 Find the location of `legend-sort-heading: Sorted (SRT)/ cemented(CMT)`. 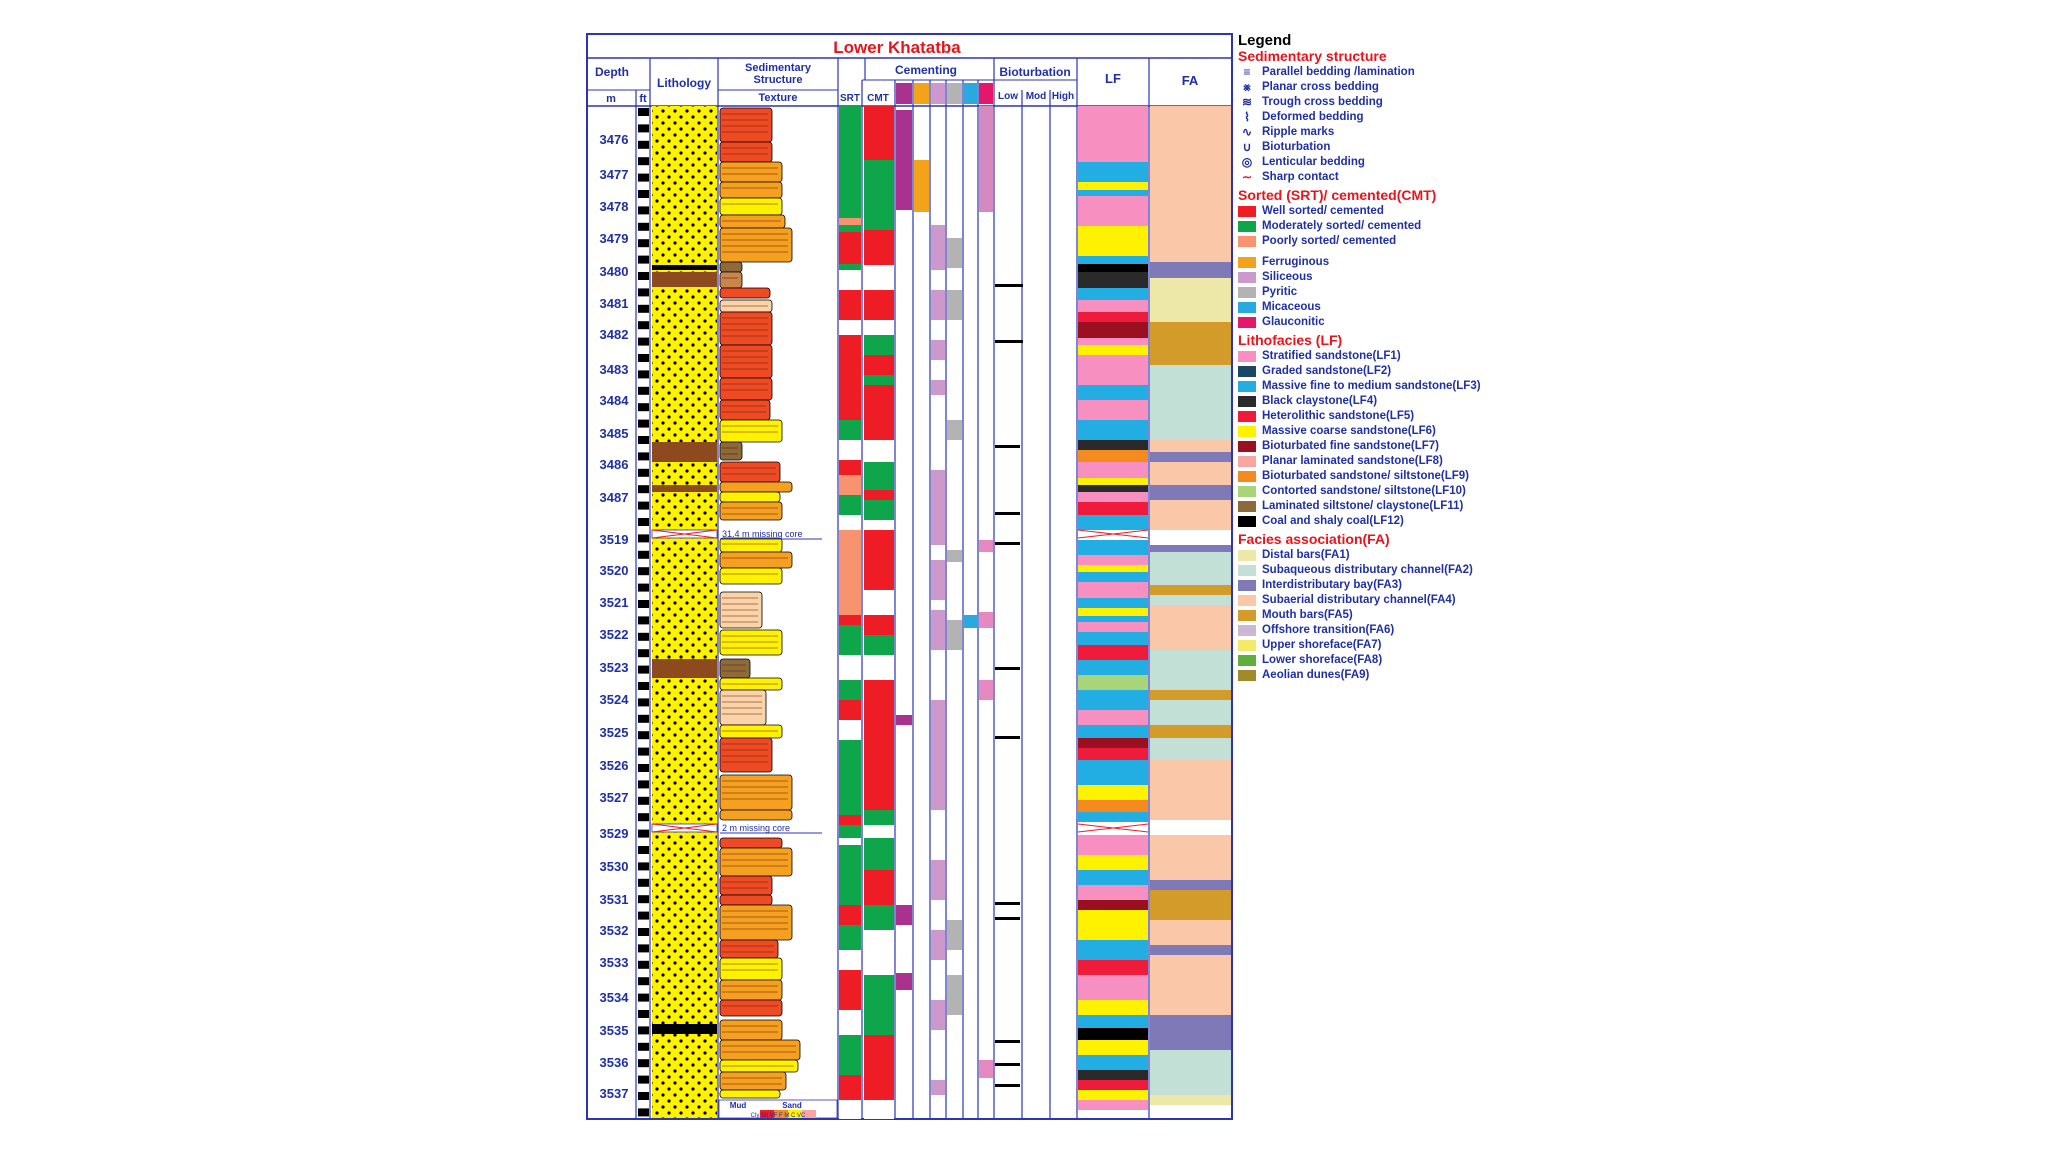

legend-sort-heading: Sorted (SRT)/ cemented(CMT) is located at coordinates (1337, 195).